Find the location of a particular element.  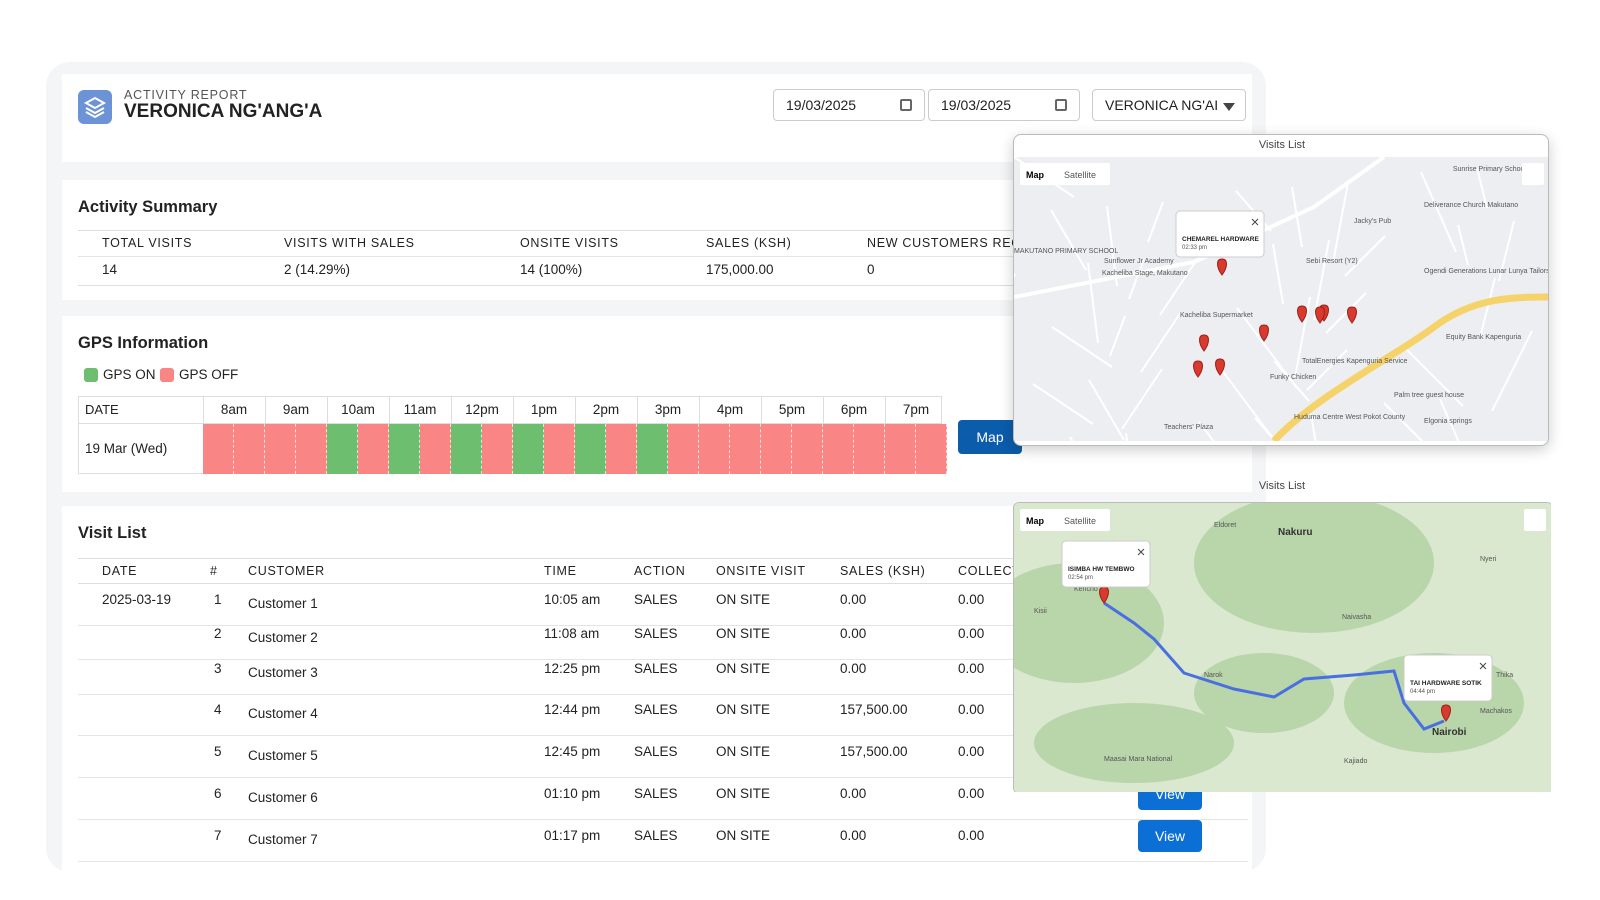

visit-cell: 7 is located at coordinates (218, 835).